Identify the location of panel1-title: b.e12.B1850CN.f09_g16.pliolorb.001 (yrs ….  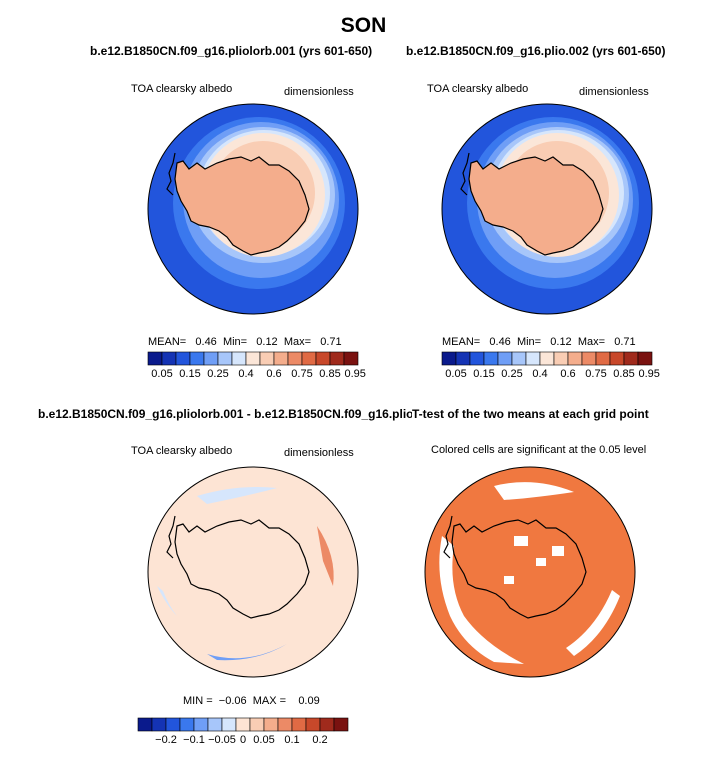
(231, 51).